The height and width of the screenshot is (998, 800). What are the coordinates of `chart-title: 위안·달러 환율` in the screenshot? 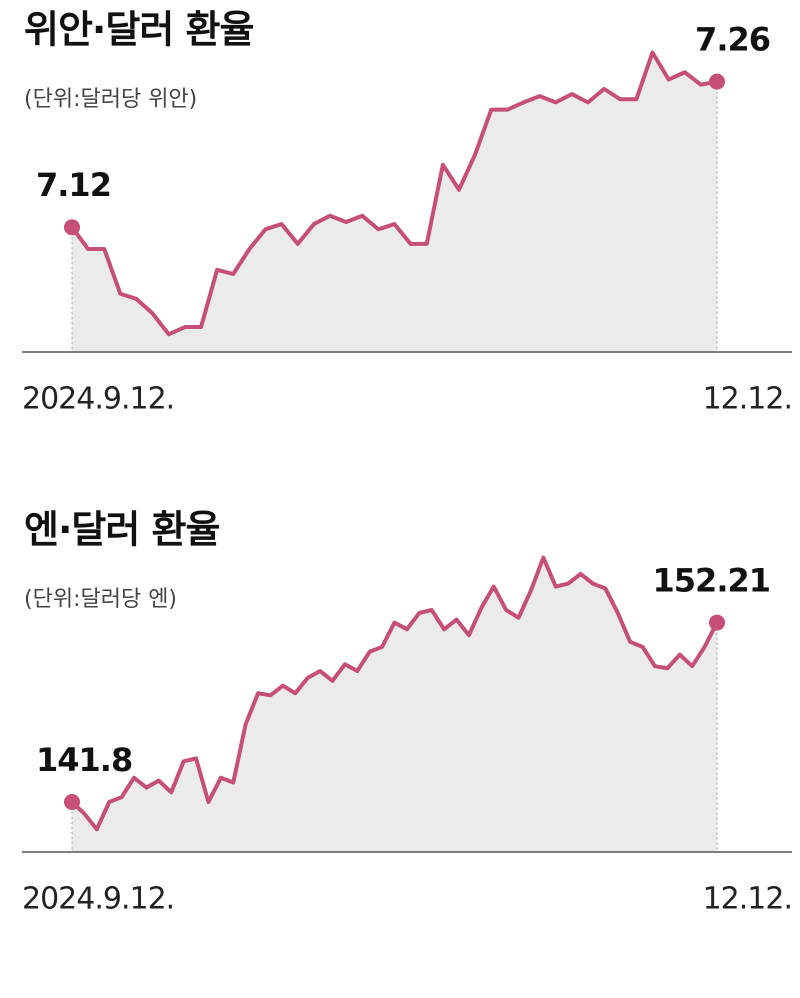 It's located at (138, 30).